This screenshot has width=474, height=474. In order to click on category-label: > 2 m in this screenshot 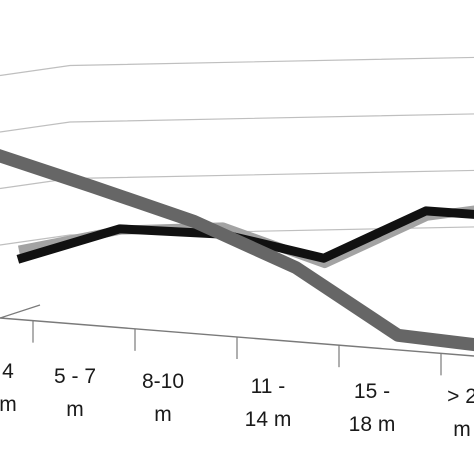, I will do `click(460, 413)`.